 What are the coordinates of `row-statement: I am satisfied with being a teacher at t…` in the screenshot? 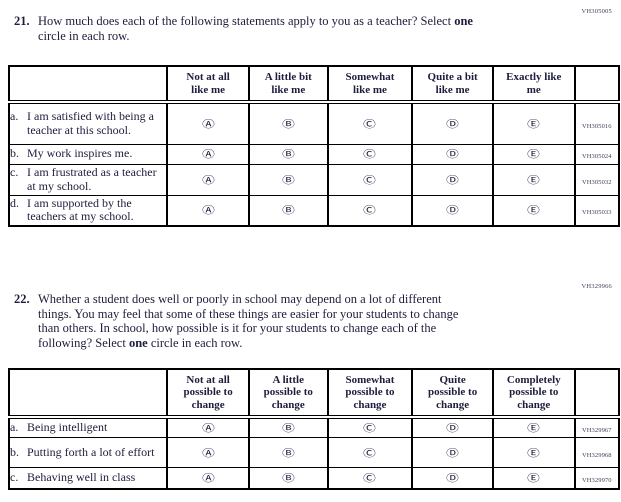 It's located at (90, 123).